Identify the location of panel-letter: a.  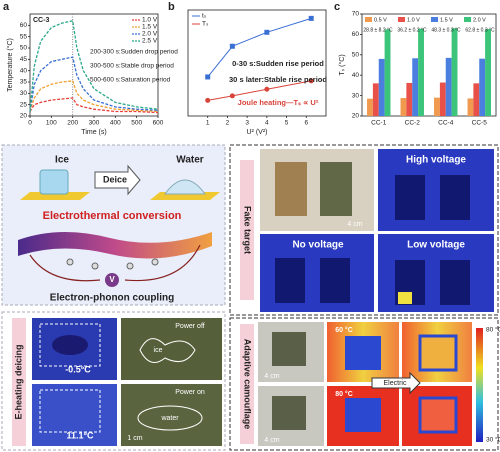
(6, 7).